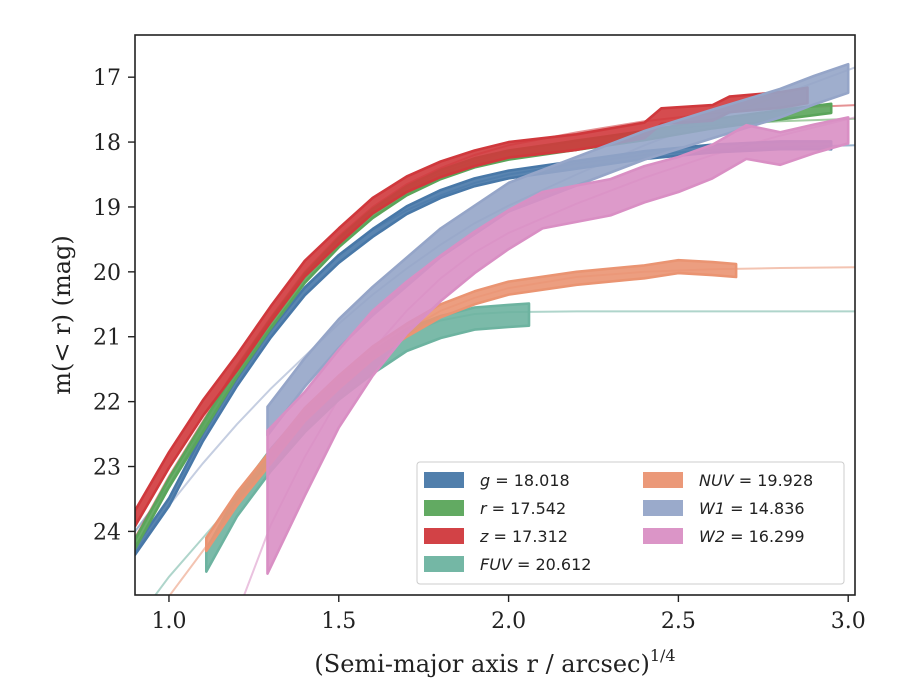  What do you see at coordinates (663, 508) in the screenshot?
I see `legend-swatch-W1` at bounding box center [663, 508].